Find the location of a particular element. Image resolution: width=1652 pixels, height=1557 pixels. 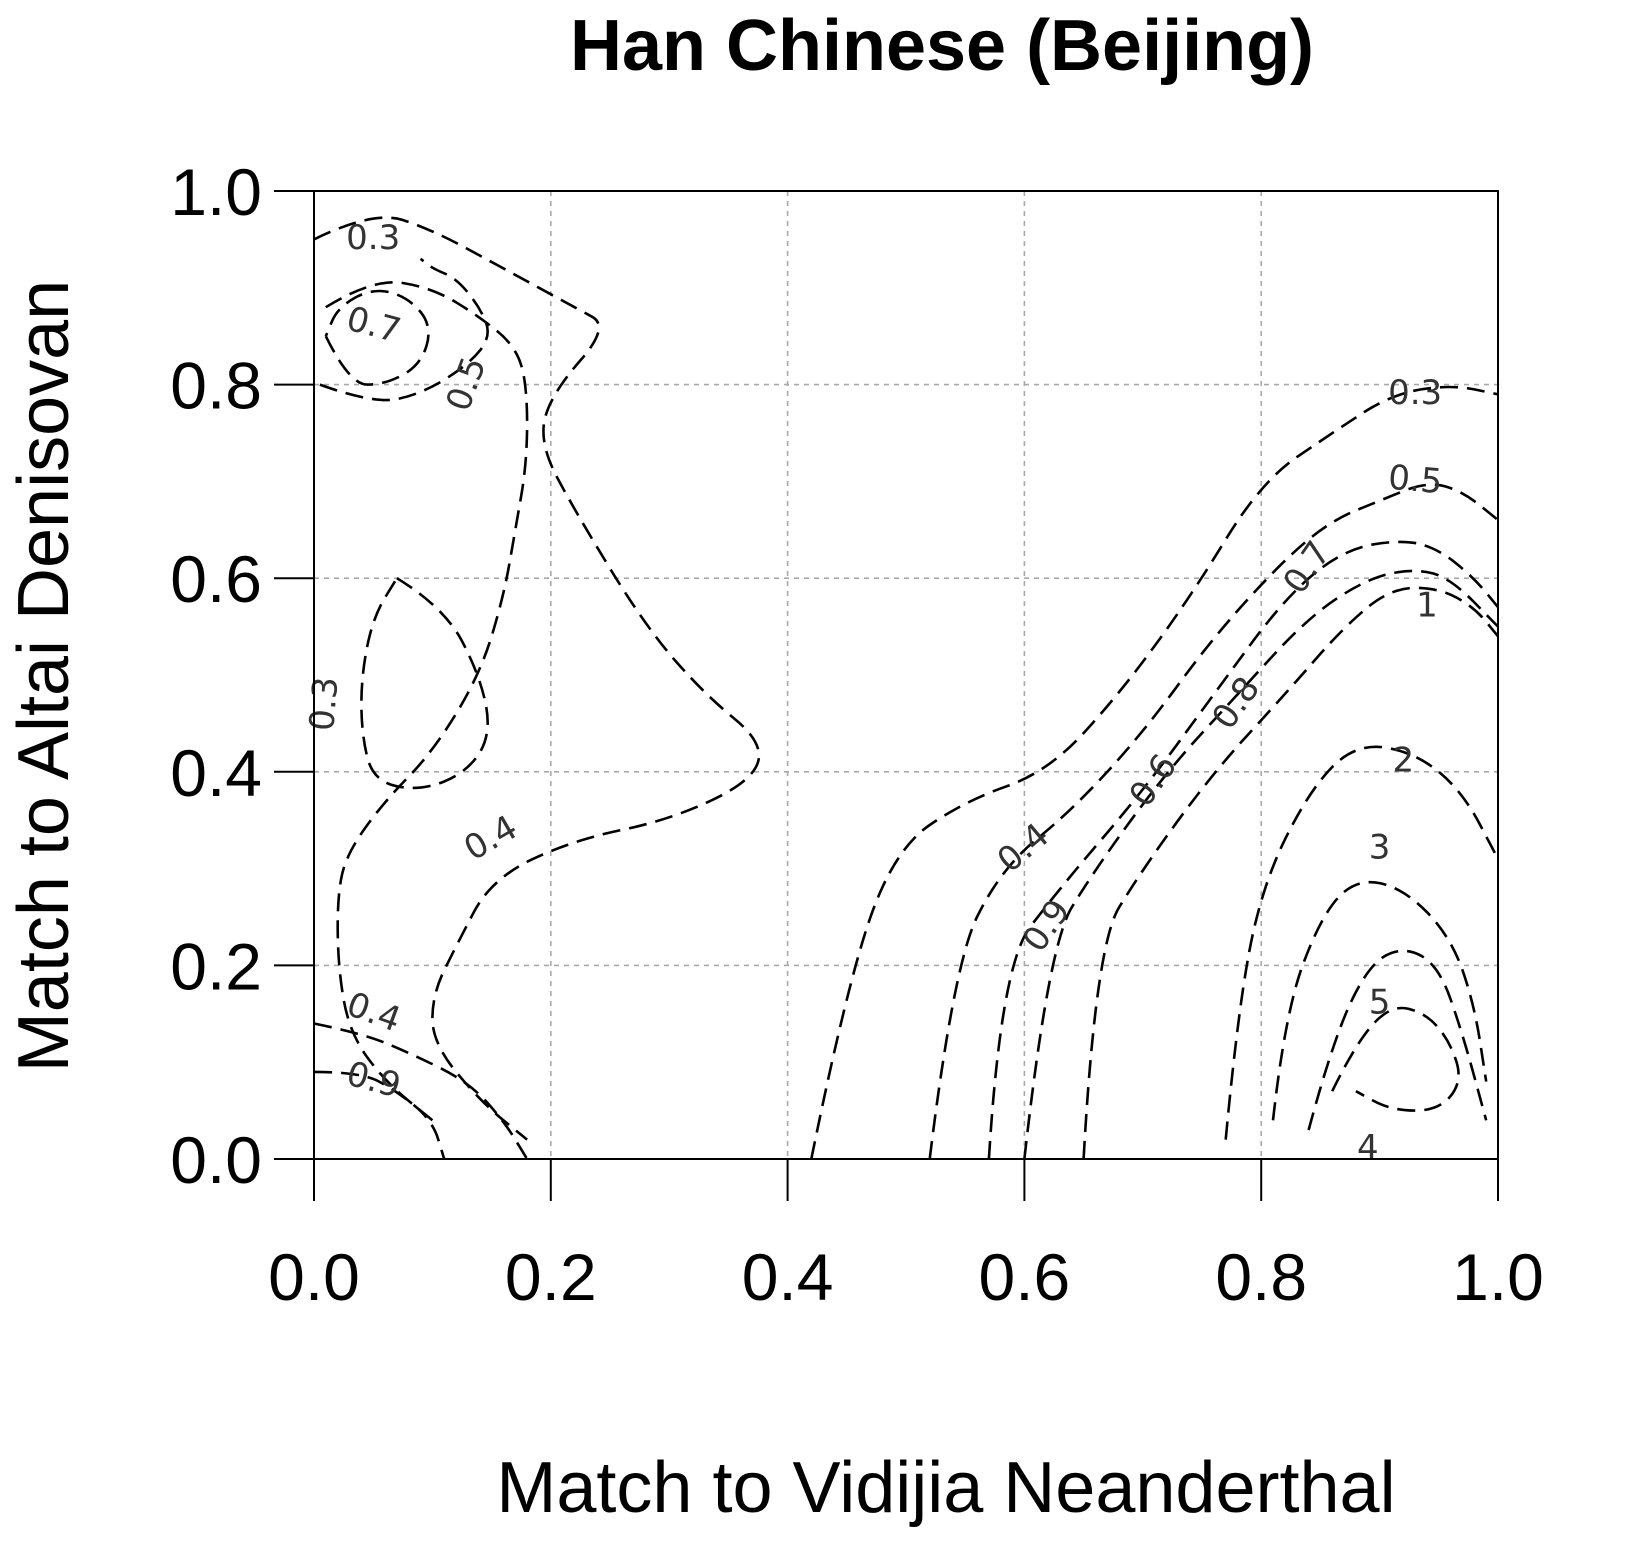

y-tick-label: 0.6 is located at coordinates (216, 579).